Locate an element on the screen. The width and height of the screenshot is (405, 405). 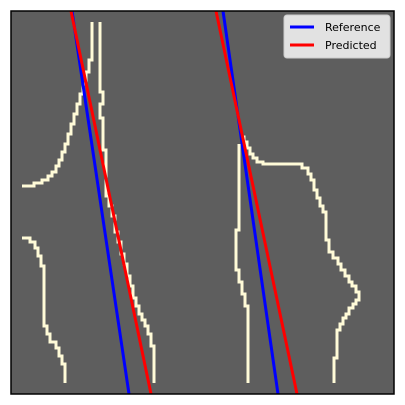
legend-label-predicted: Predicted is located at coordinates (351, 45).